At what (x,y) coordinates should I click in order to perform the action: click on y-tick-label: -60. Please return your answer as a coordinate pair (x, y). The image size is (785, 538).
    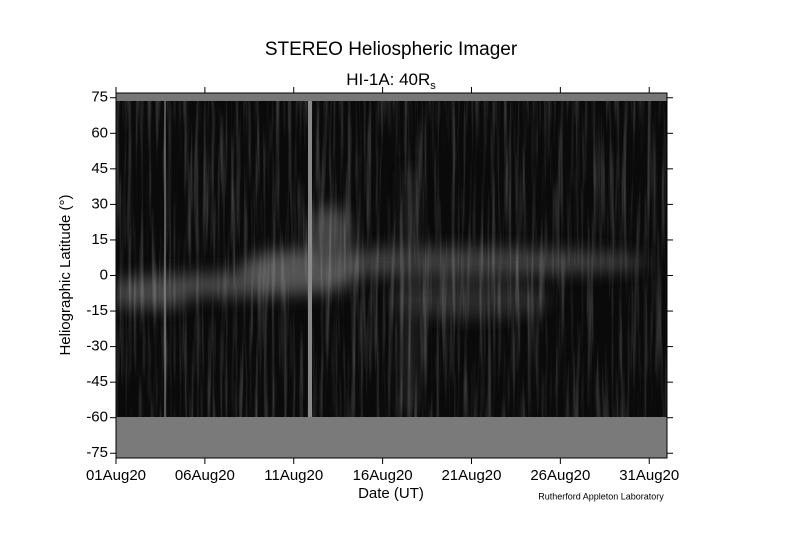
    Looking at the image, I should click on (97, 417).